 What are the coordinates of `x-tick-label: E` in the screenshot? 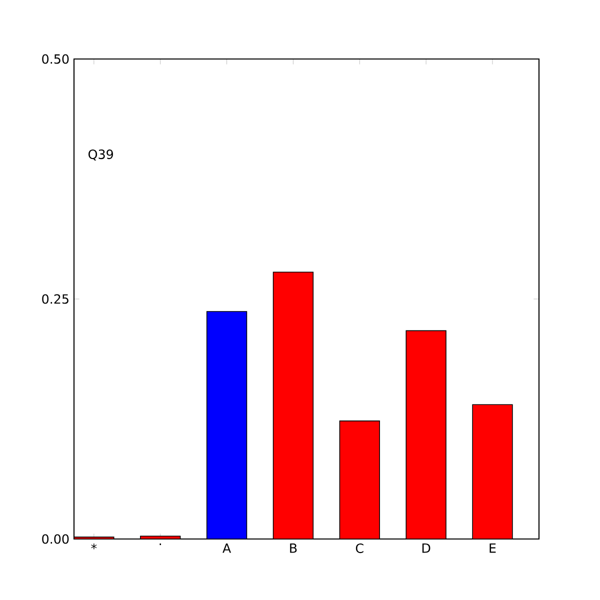 It's located at (493, 548).